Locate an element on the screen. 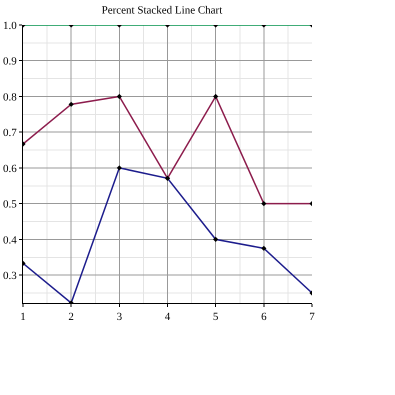 This screenshot has height=395, width=395. y-tick-label: 0.5 is located at coordinates (10, 204).